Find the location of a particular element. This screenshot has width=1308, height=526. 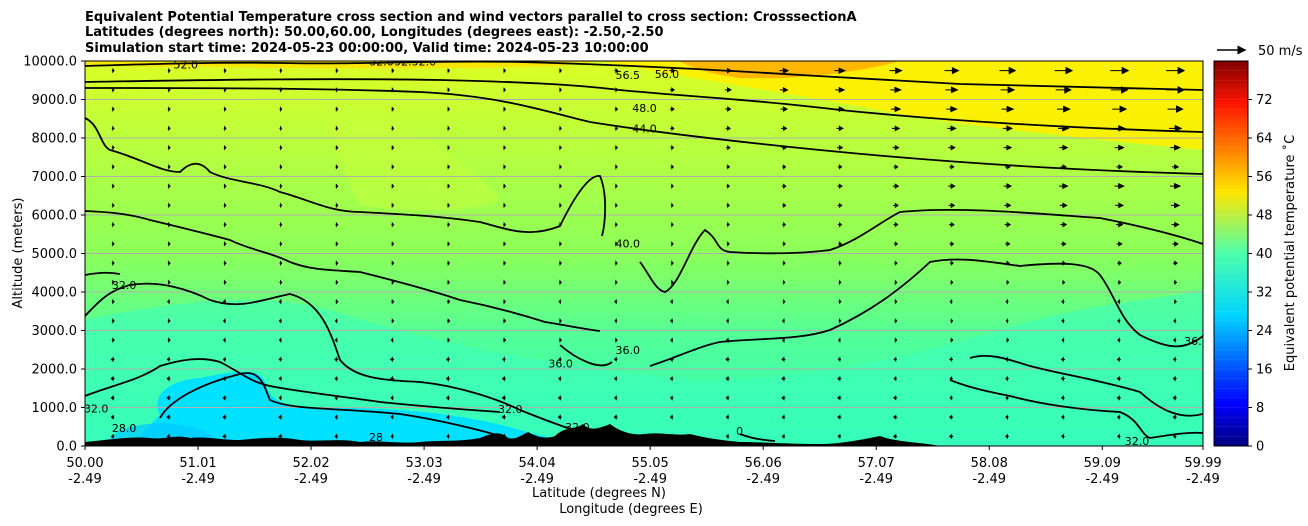

hot-region is located at coordinates (790, 70).